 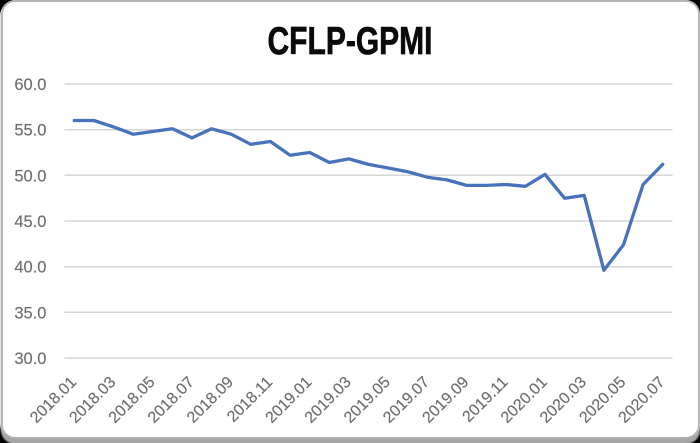 I want to click on svg-text: 30.0, so click(x=30, y=359).